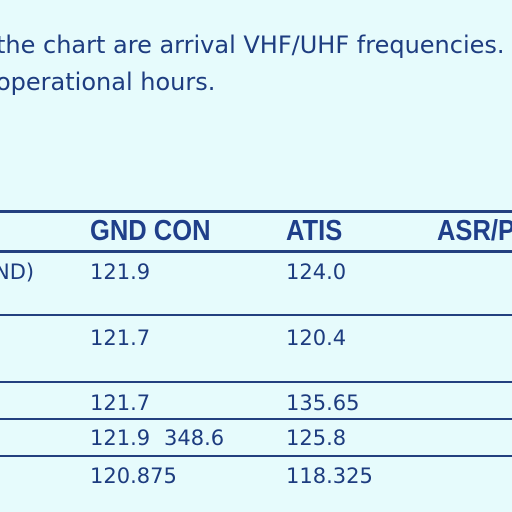  I want to click on column-header-atis: ATIS, so click(314, 231).